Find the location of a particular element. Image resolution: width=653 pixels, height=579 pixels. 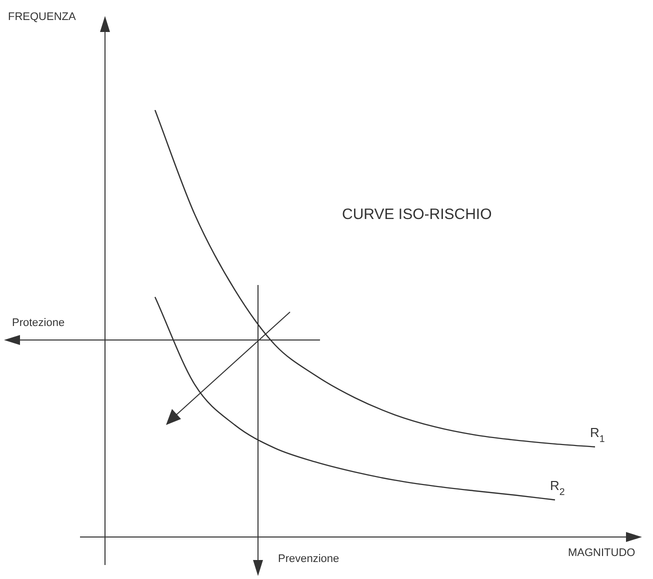

text: Prevenzione is located at coordinates (309, 559).